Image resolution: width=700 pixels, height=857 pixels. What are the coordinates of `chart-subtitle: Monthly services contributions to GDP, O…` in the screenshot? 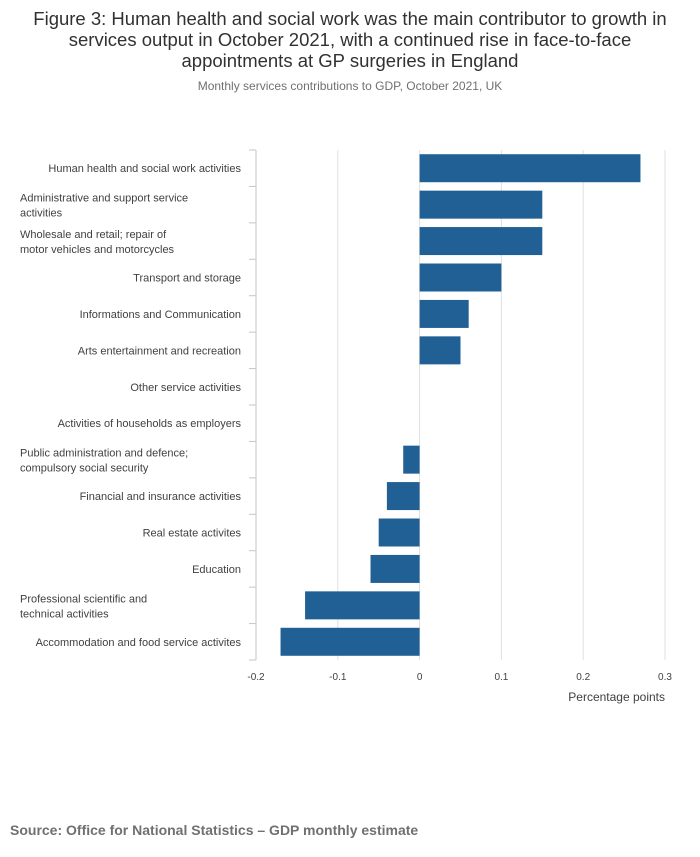 It's located at (350, 86).